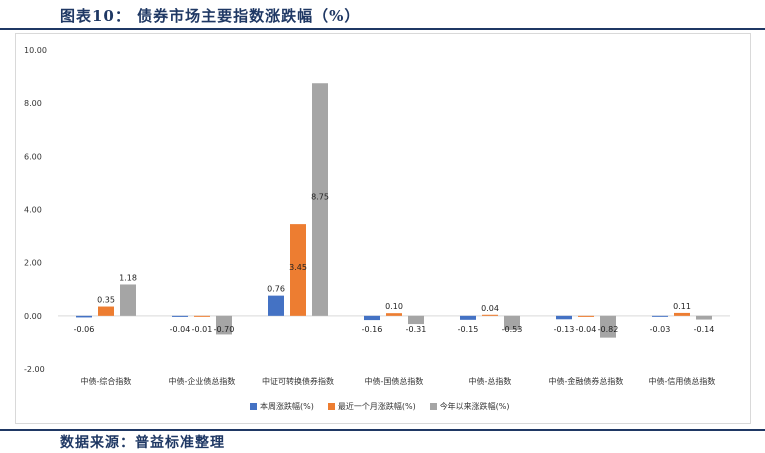  What do you see at coordinates (35, 50) in the screenshot?
I see `y-tick-label: 10.00` at bounding box center [35, 50].